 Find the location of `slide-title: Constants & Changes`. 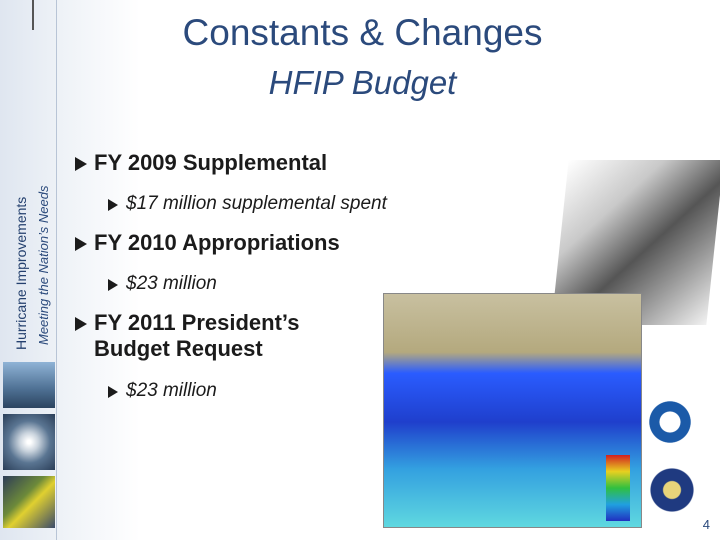

slide-title: Constants & Changes is located at coordinates (362, 32).